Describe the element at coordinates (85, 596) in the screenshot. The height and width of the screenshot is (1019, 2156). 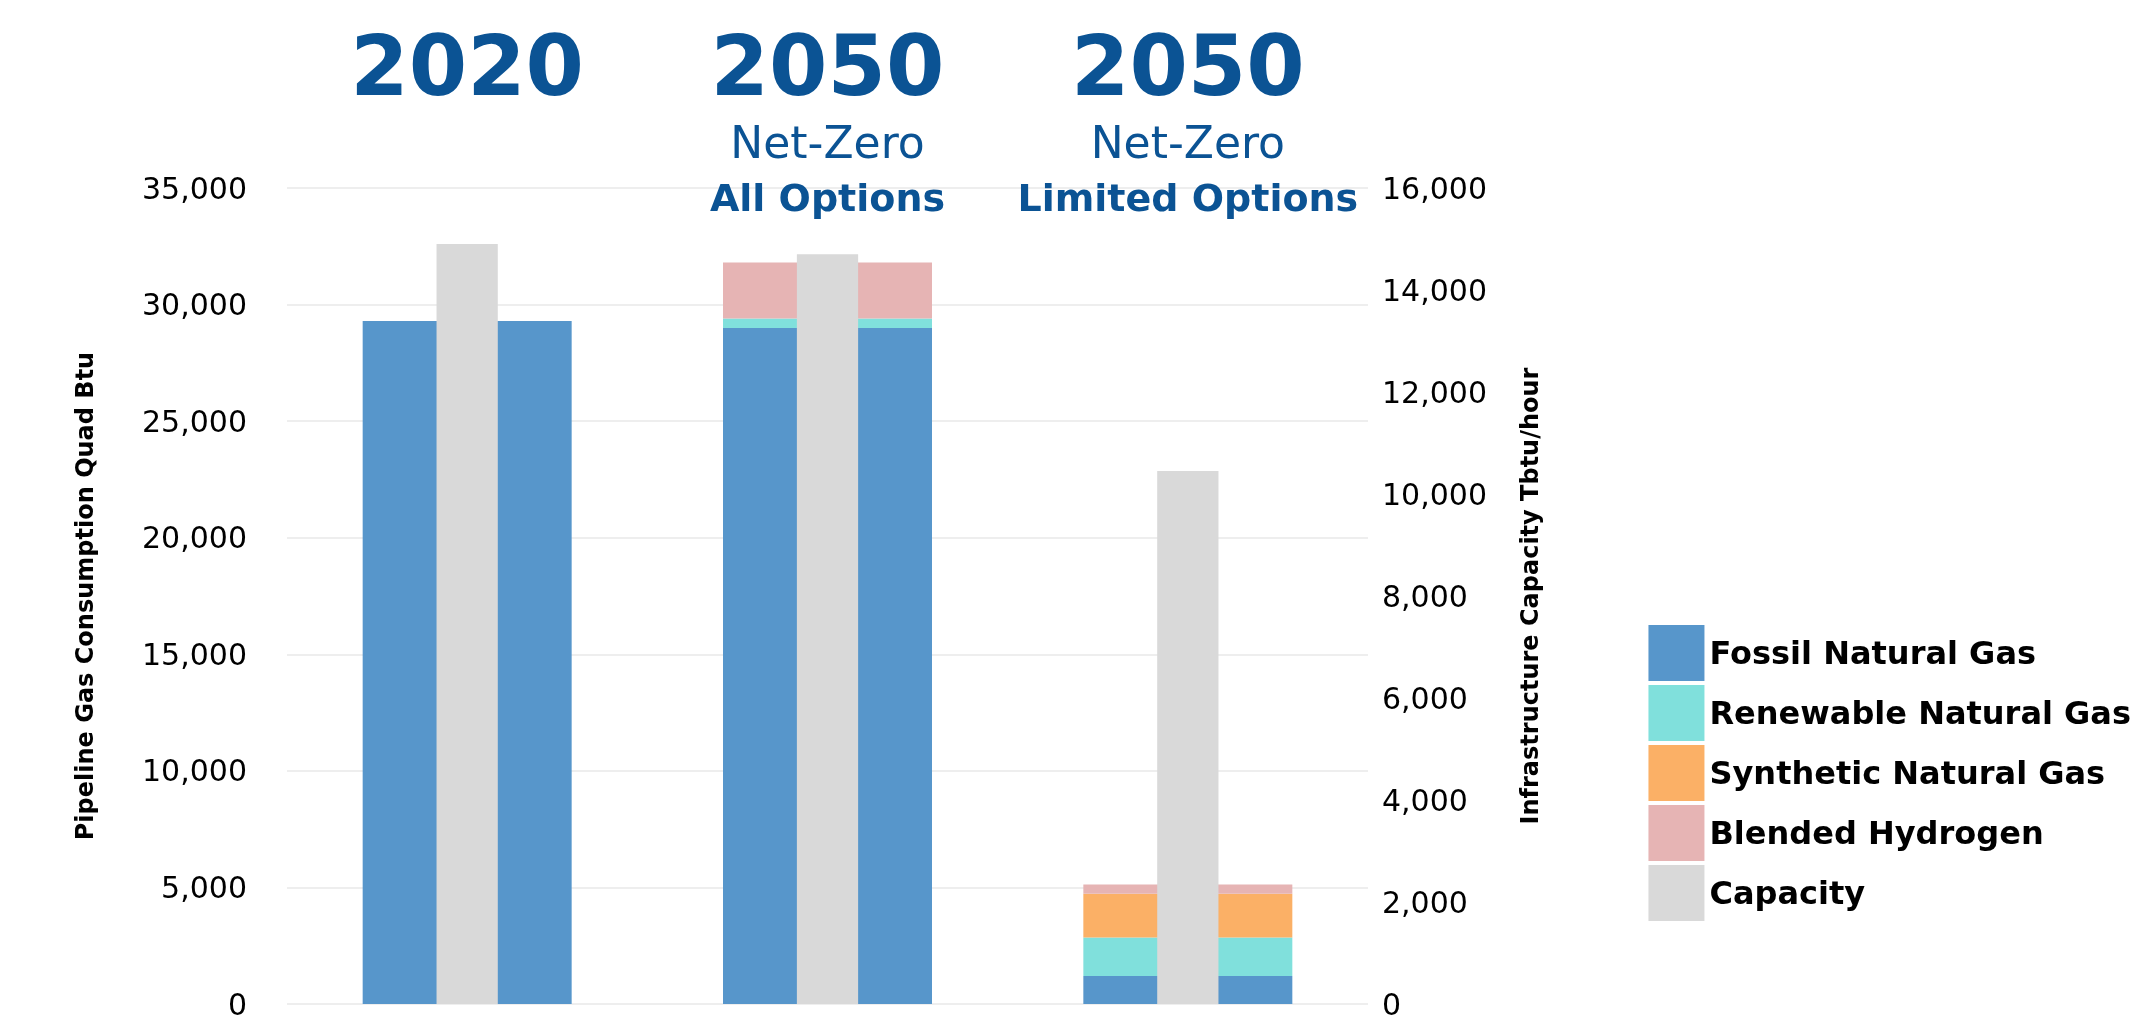
I see `y-axis-title: Pipeline Gas Consumption Quad Btu` at that location.